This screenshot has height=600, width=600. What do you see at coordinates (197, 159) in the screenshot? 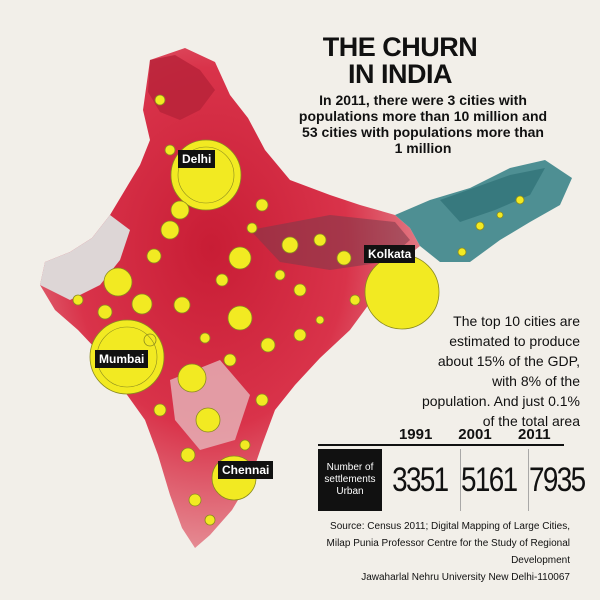
I see `label-delhi: Delhi` at bounding box center [197, 159].